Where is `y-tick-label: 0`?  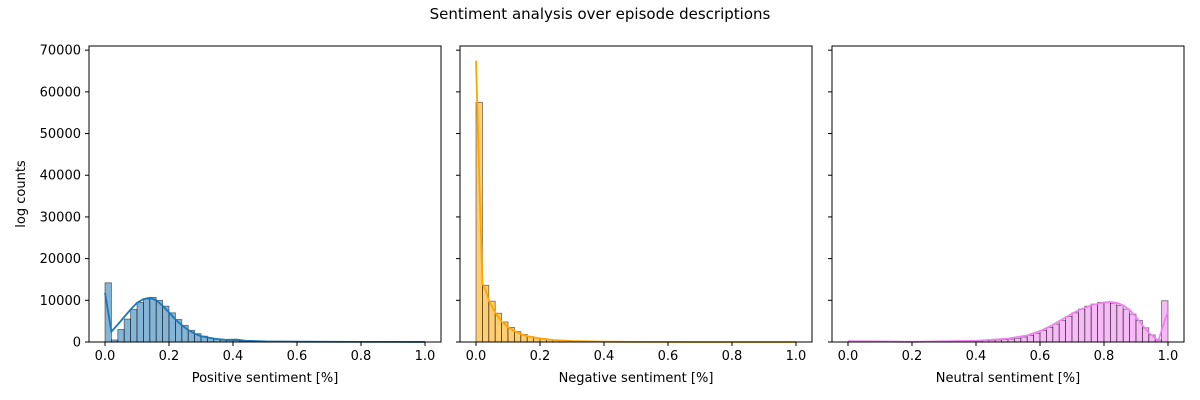 y-tick-label: 0 is located at coordinates (77, 343).